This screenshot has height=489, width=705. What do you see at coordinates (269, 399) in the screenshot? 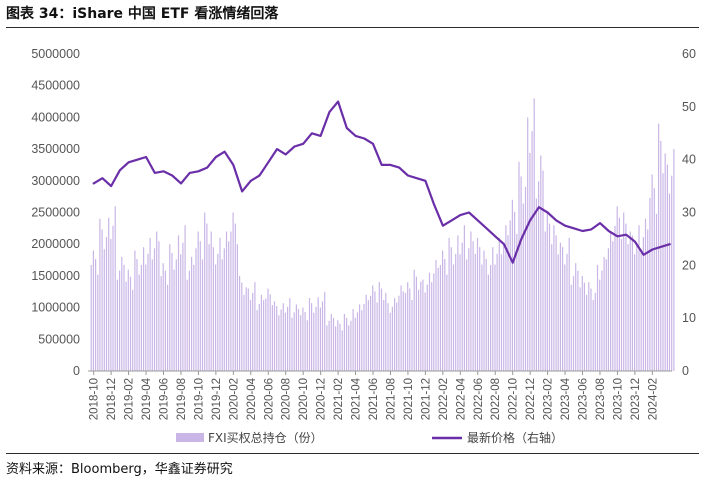
I see `x-tick-label: 2020-06` at bounding box center [269, 399].